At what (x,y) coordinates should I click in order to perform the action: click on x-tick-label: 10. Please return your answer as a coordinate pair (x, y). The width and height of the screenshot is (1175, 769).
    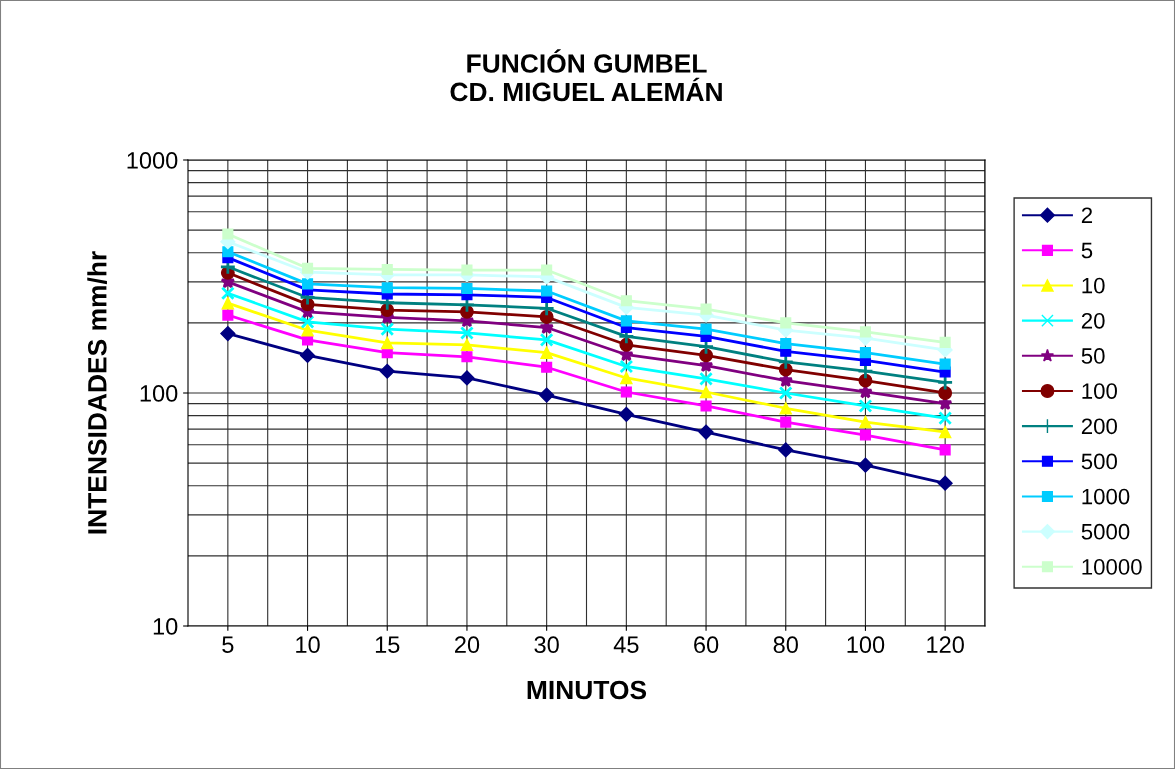
    Looking at the image, I should click on (308, 645).